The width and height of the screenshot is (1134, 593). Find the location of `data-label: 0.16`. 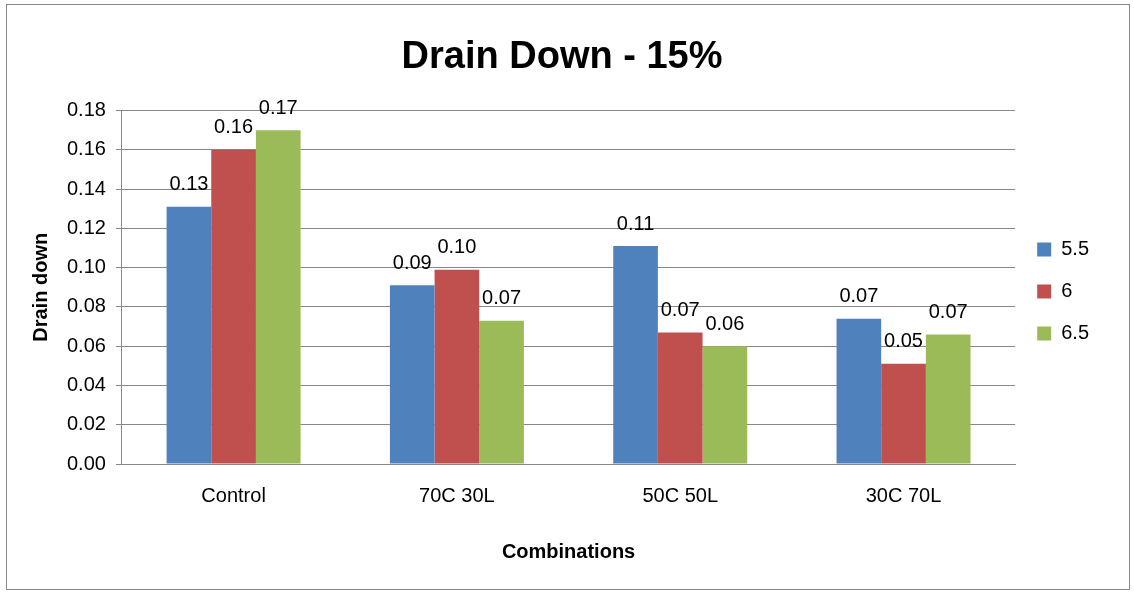

data-label: 0.16 is located at coordinates (234, 126).